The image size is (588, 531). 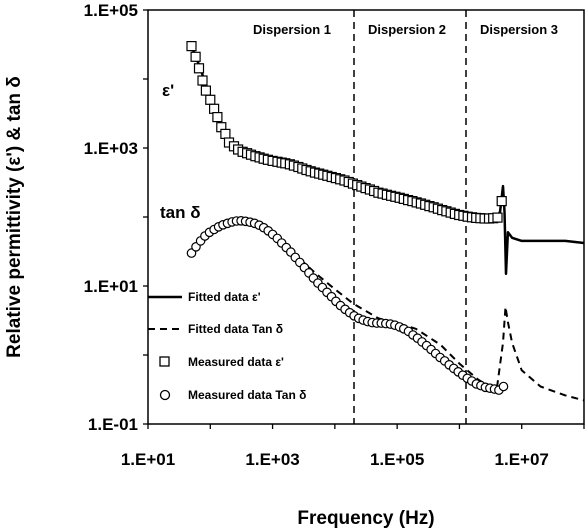 What do you see at coordinates (168, 90) in the screenshot?
I see `permittivity-annotation: ε'` at bounding box center [168, 90].